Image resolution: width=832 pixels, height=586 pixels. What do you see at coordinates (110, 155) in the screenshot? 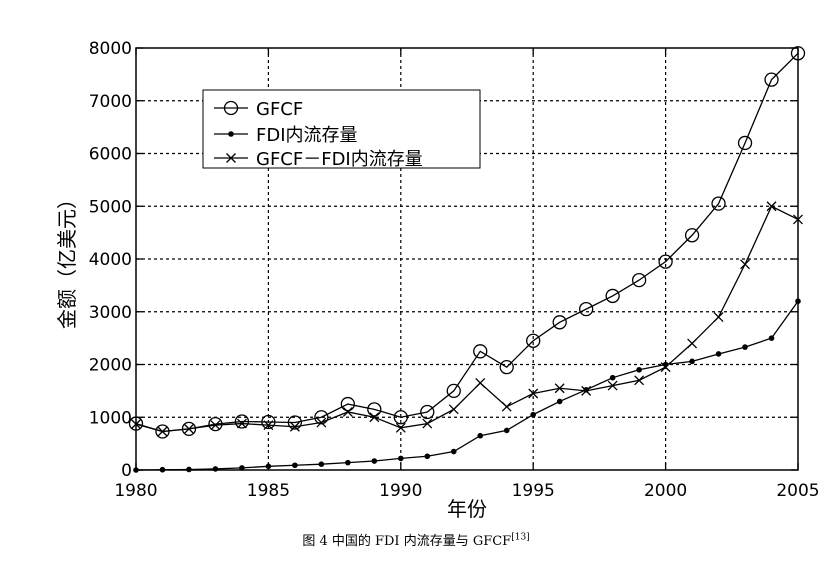
I see `y-tick-label: 6000` at bounding box center [110, 155].